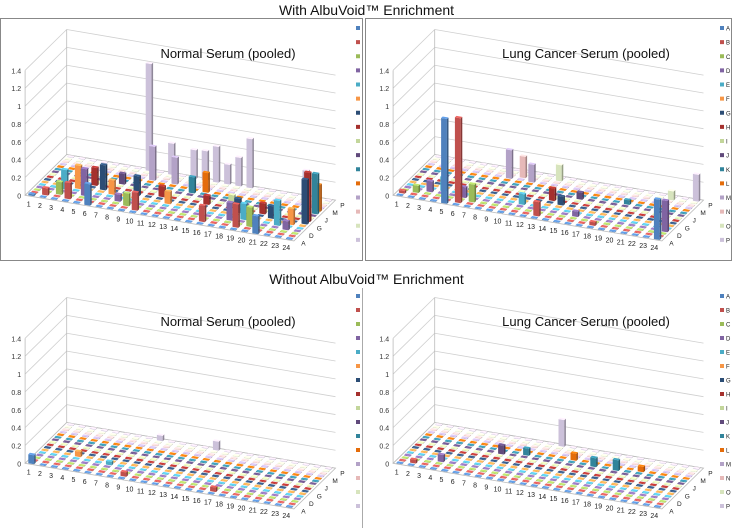 This screenshot has width=733, height=528. I want to click on bar-10-B, so click(135, 200).